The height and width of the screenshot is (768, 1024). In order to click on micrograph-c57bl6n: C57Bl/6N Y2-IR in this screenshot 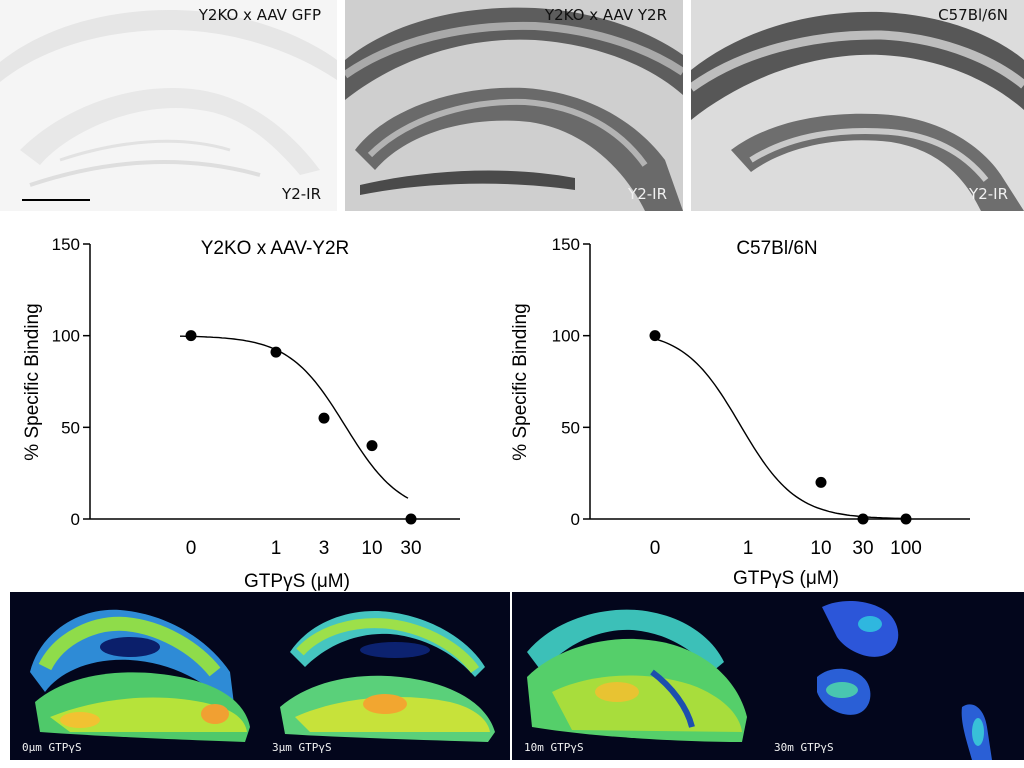, I will do `click(857, 105)`.